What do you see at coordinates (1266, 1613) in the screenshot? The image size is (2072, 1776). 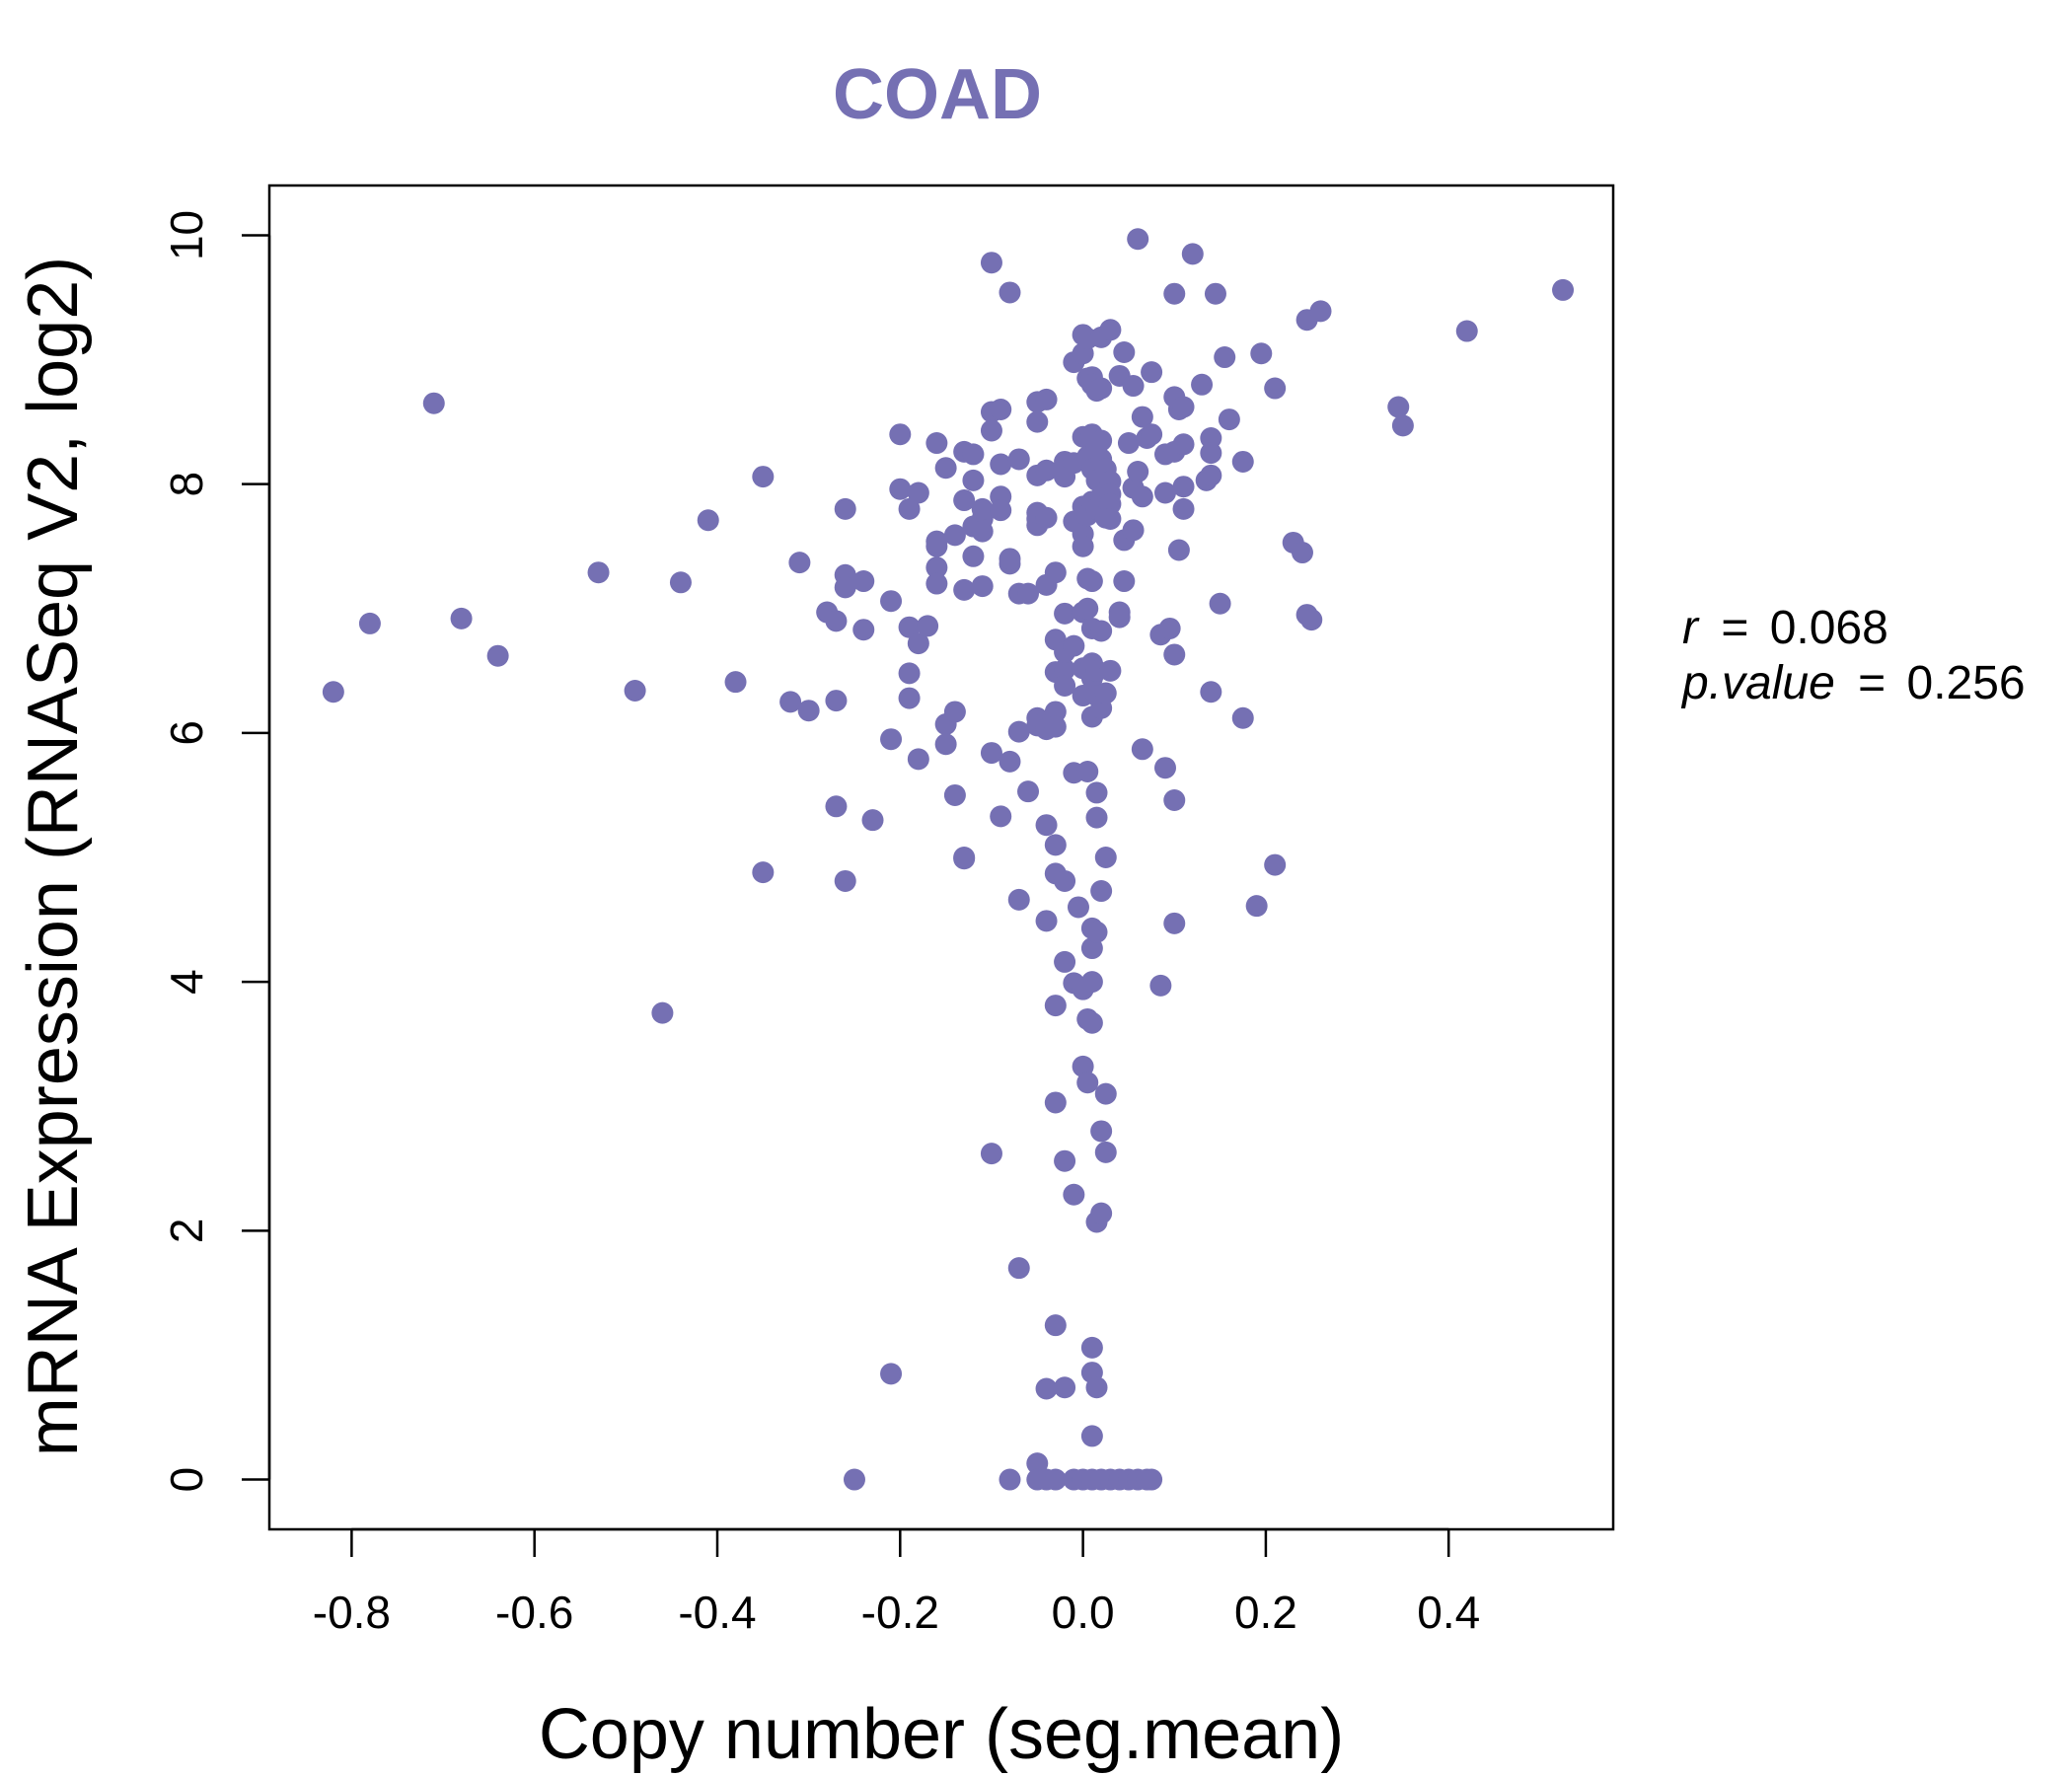 I see `x-tick-label: 0.2` at bounding box center [1266, 1613].